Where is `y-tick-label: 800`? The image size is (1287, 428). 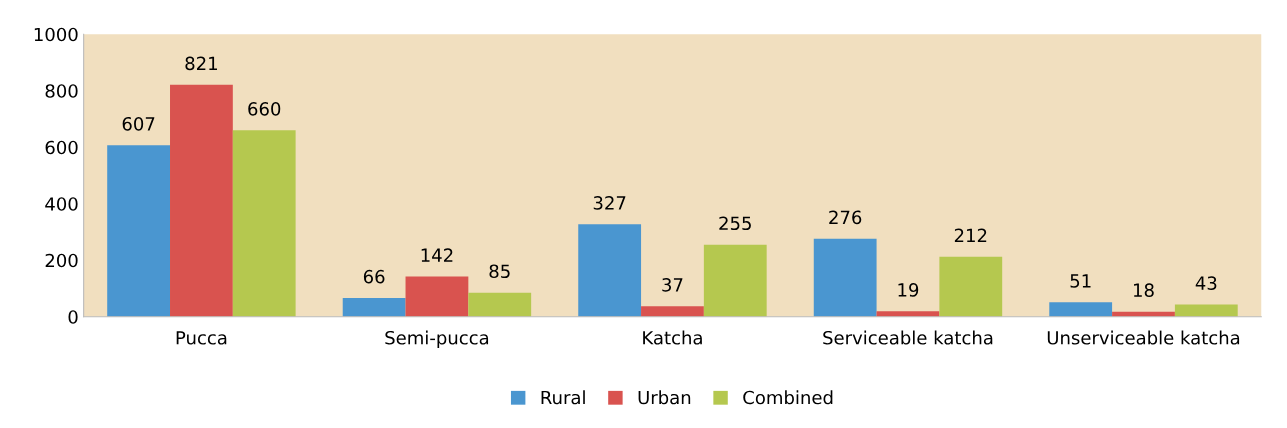
y-tick-label: 800 is located at coordinates (61, 91).